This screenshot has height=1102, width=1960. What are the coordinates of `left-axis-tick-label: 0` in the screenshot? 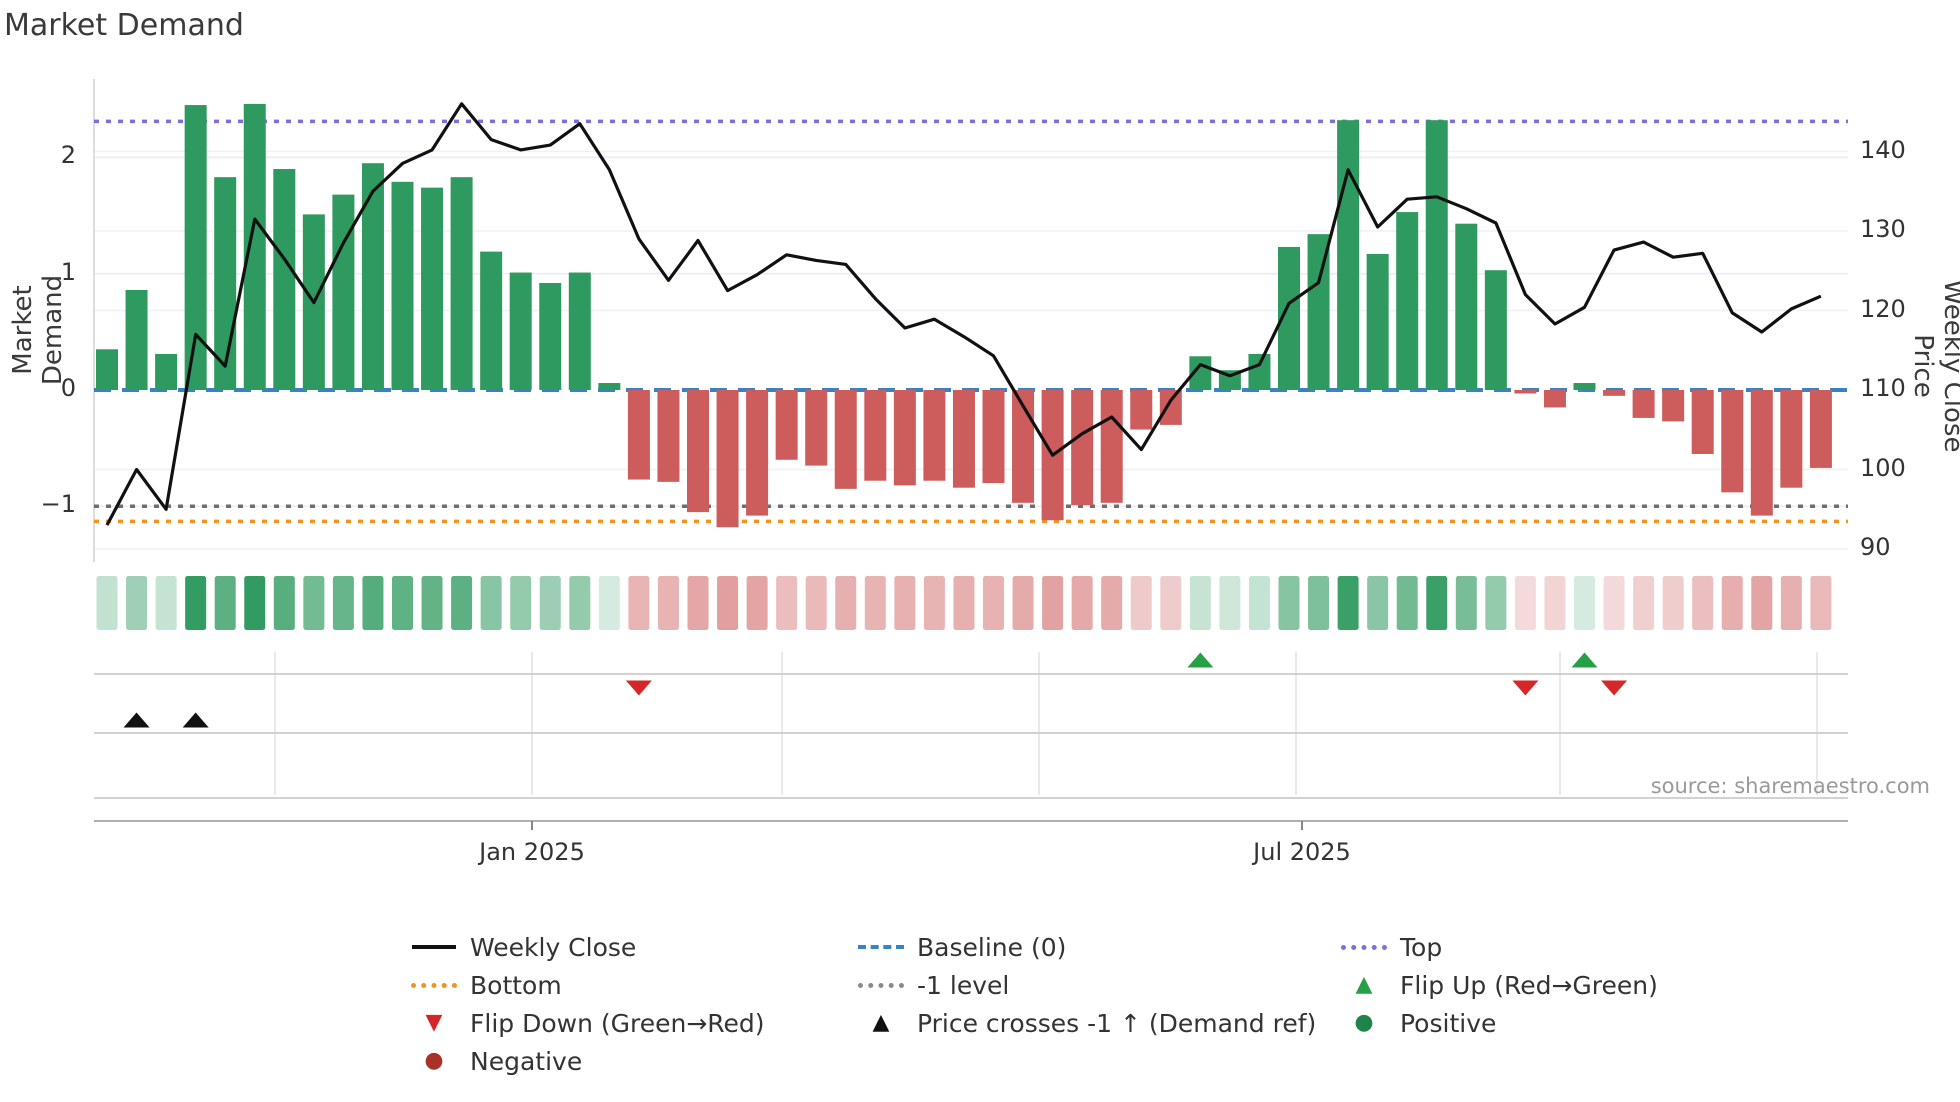 It's located at (68, 388).